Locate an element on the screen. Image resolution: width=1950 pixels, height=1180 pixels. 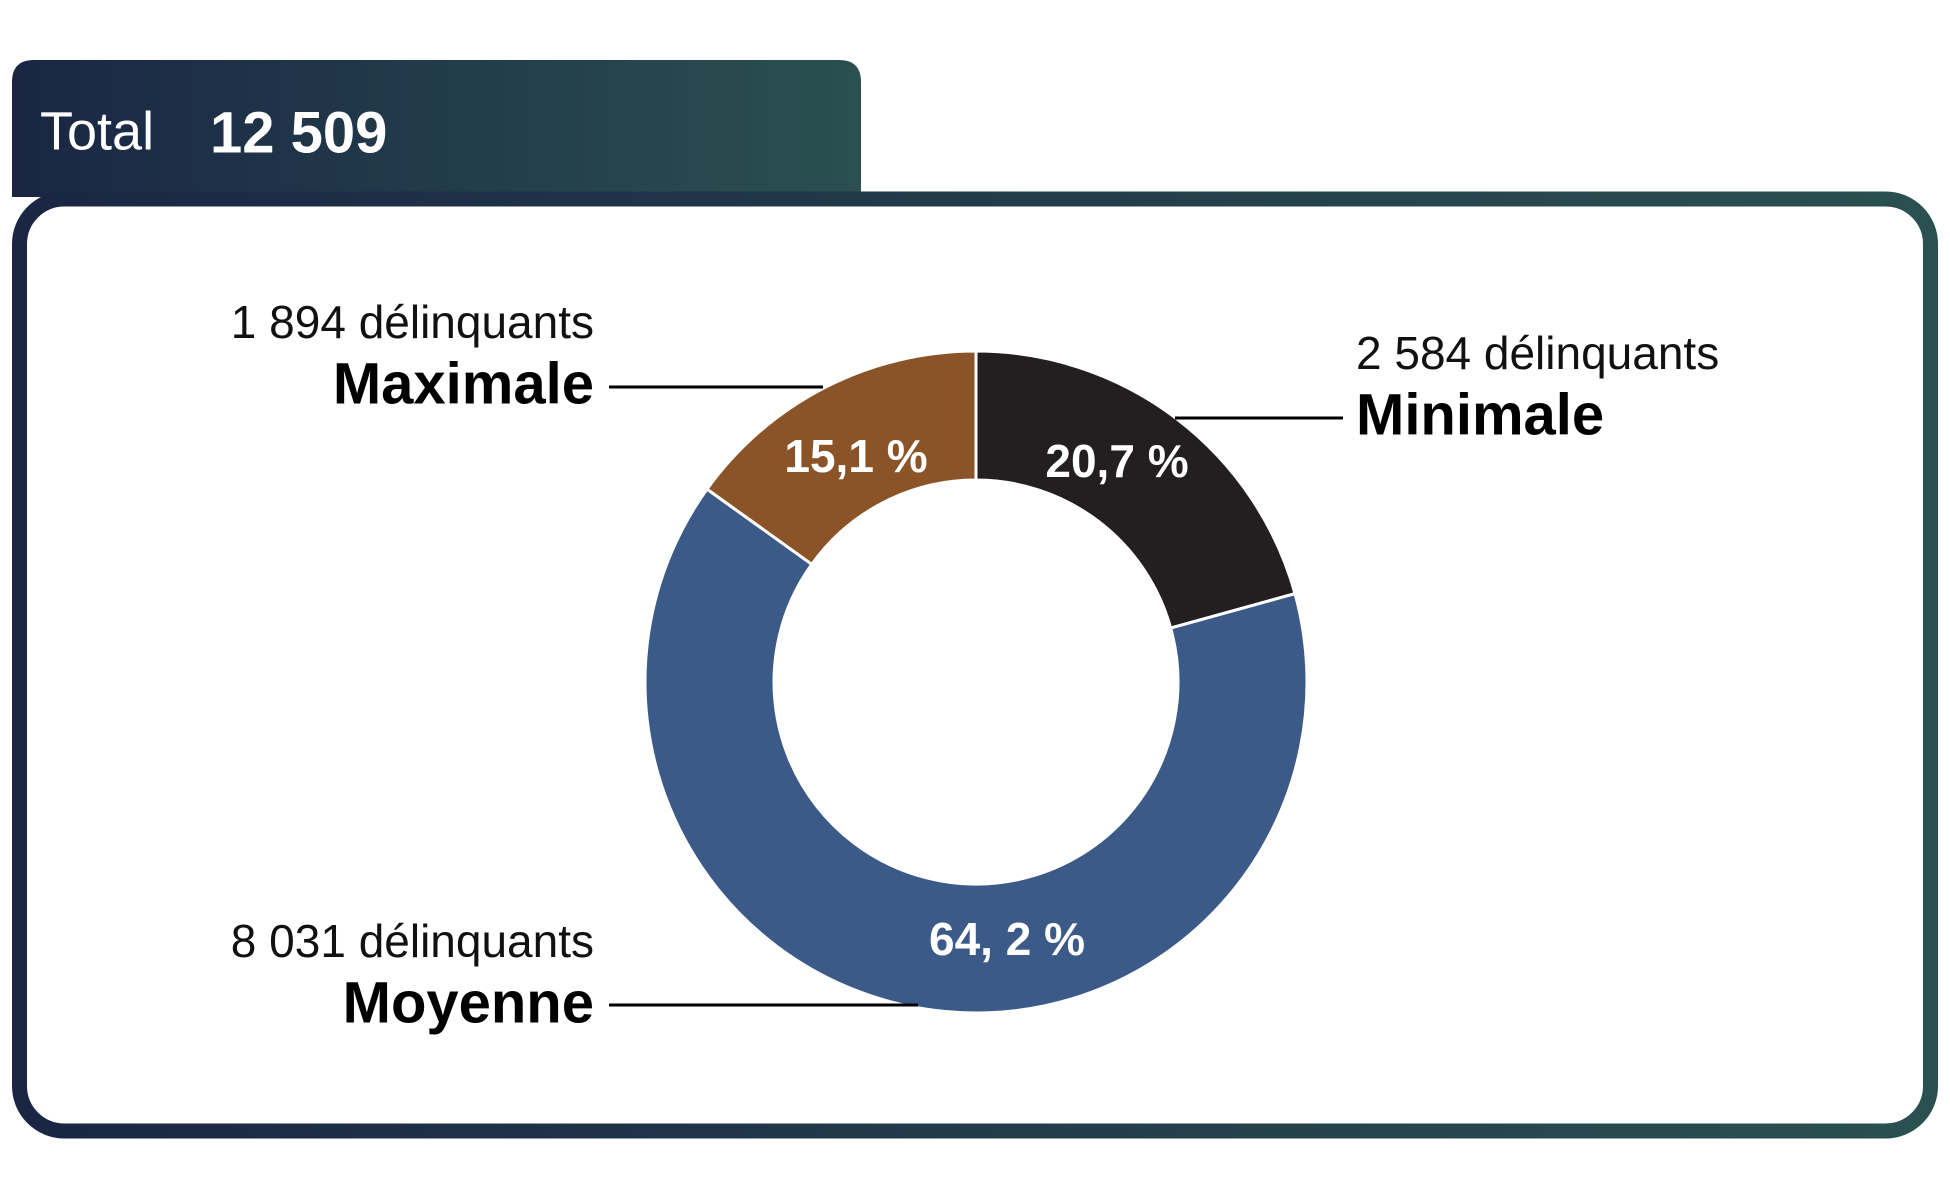
slice-value-label: 15,1 % is located at coordinates (855, 456).